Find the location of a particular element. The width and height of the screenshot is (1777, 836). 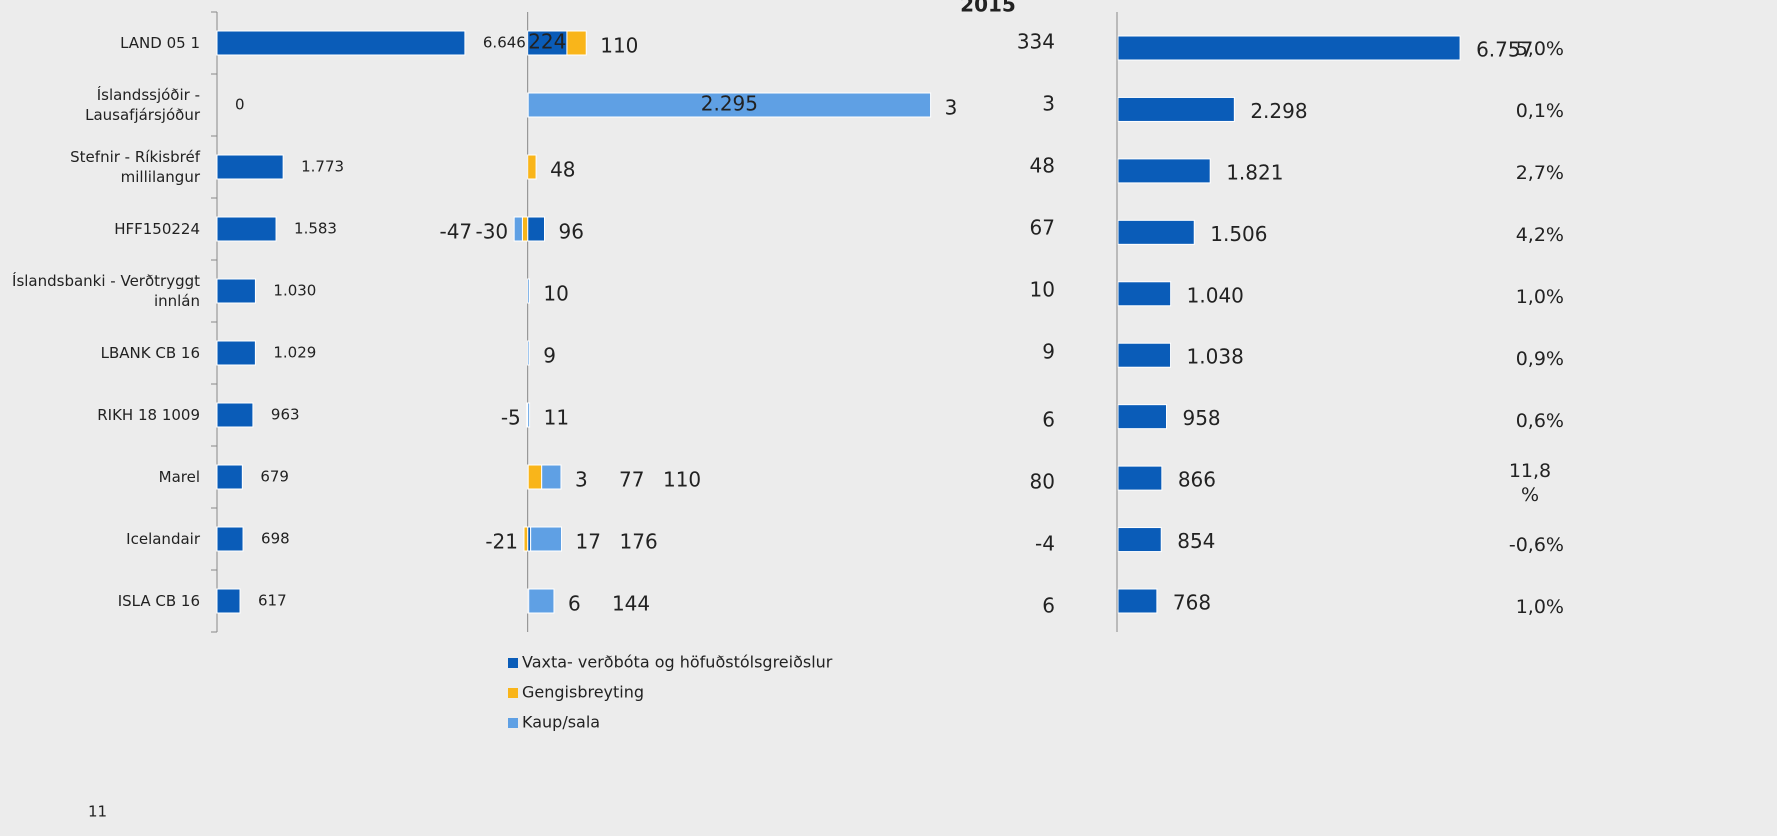

value-label: 963 is located at coordinates (285, 415).